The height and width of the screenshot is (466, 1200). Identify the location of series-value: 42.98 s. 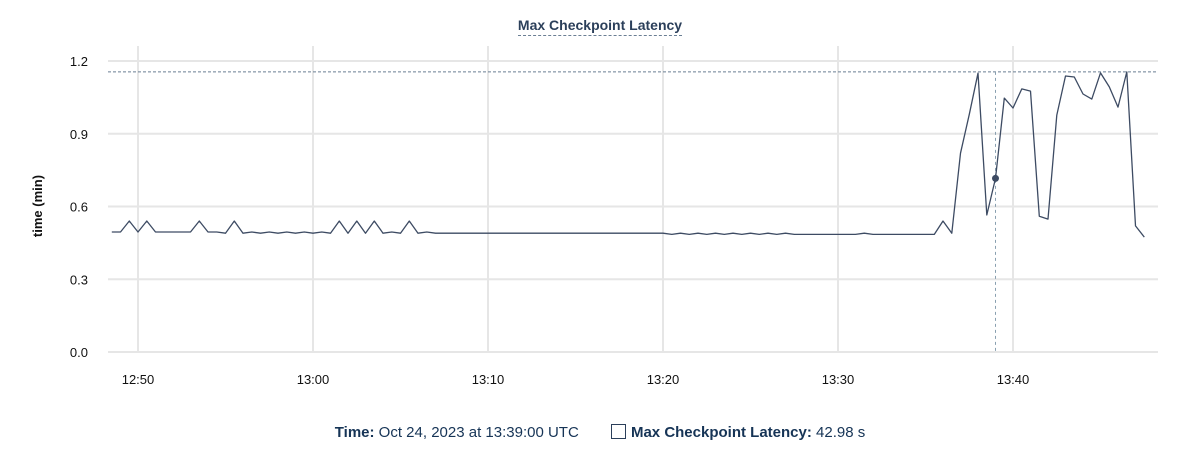
(841, 432).